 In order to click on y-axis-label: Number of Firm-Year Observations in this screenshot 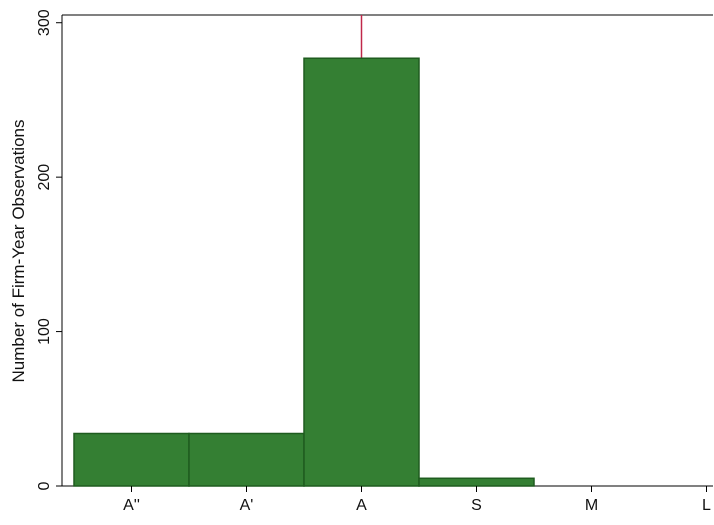, I will do `click(18, 251)`.